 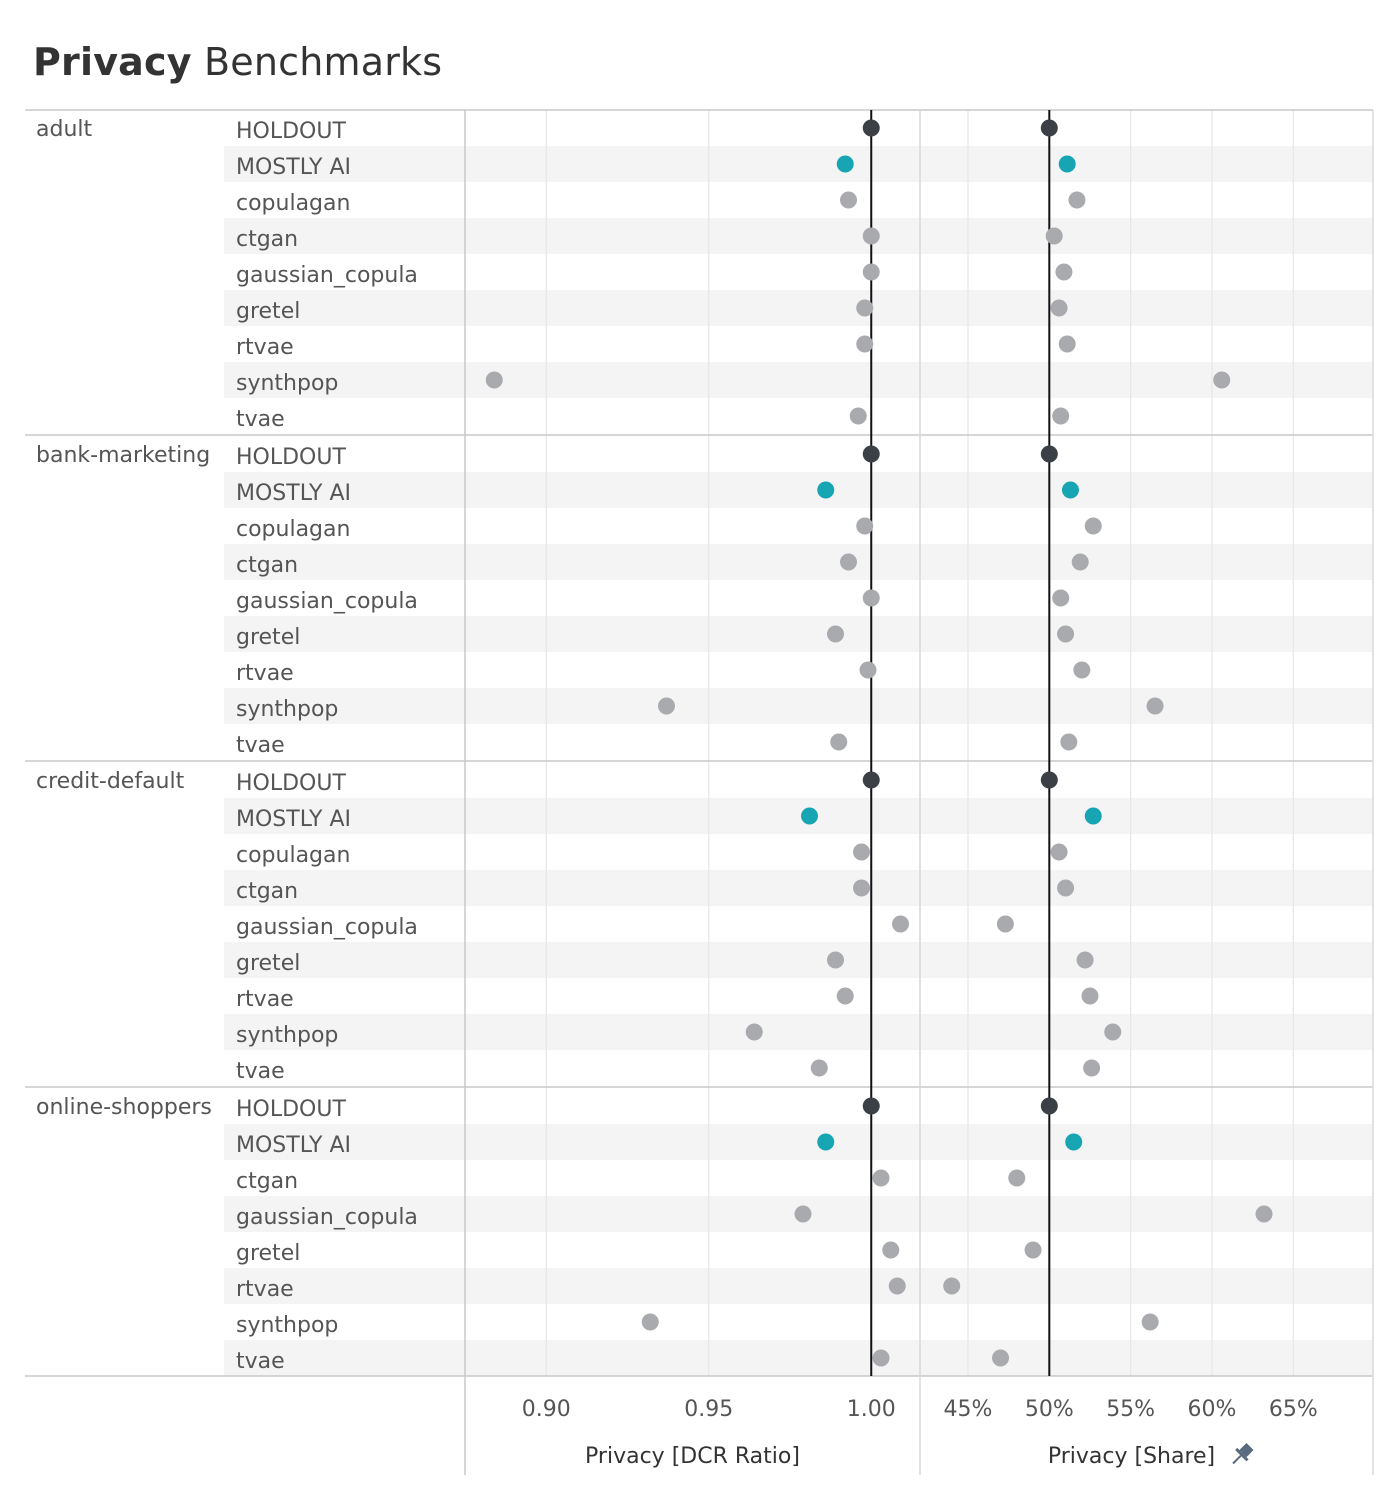 What do you see at coordinates (1293, 1409) in the screenshot?
I see `share-tick-label: 65%` at bounding box center [1293, 1409].